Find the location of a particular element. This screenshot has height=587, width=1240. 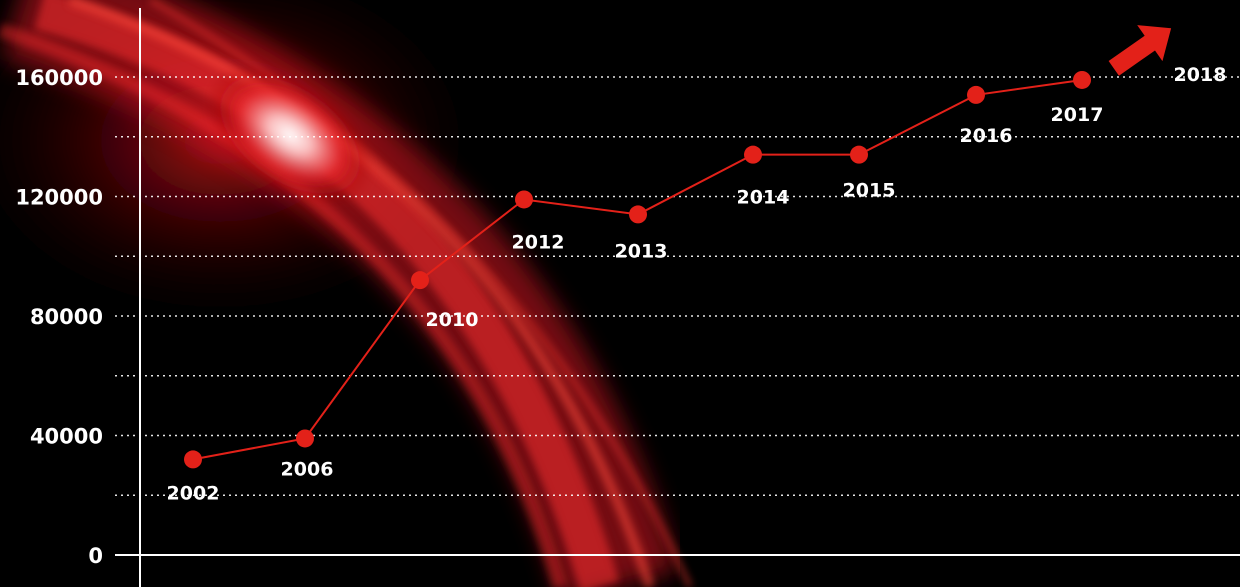

y-tick-label: 160000 is located at coordinates (59, 78).